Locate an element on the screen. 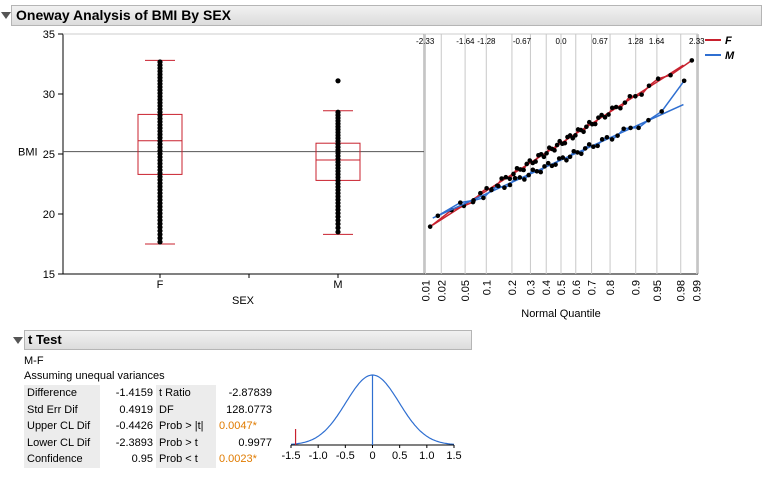 The image size is (762, 488). row-value2: -2.87839 is located at coordinates (250, 393).